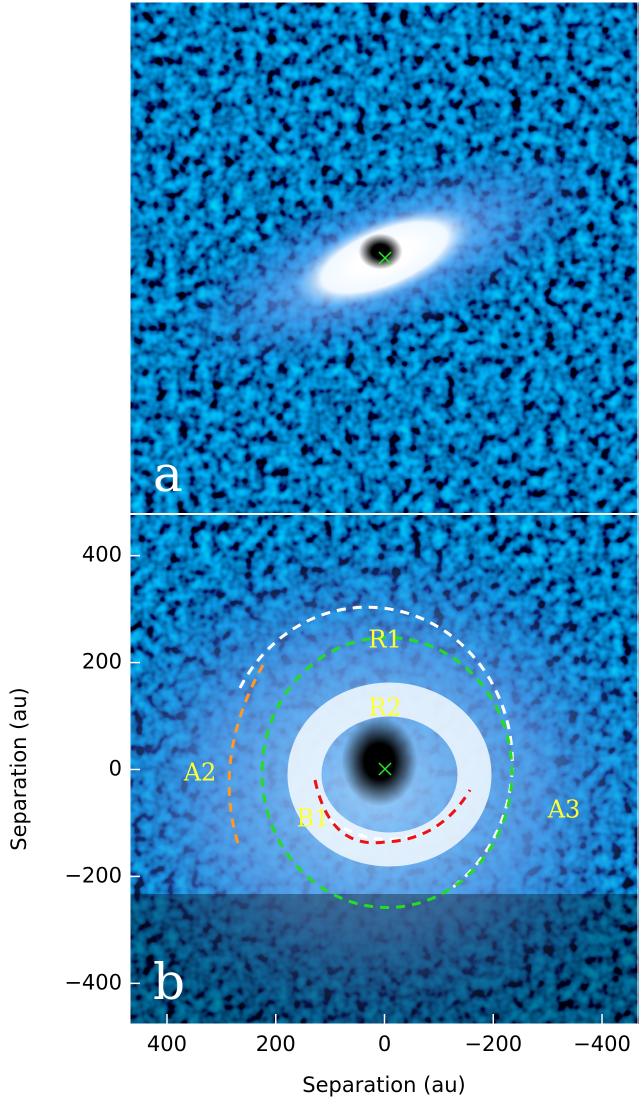 This screenshot has height=1104, width=639. What do you see at coordinates (602, 1044) in the screenshot?
I see `x-tick-label: −400` at bounding box center [602, 1044].